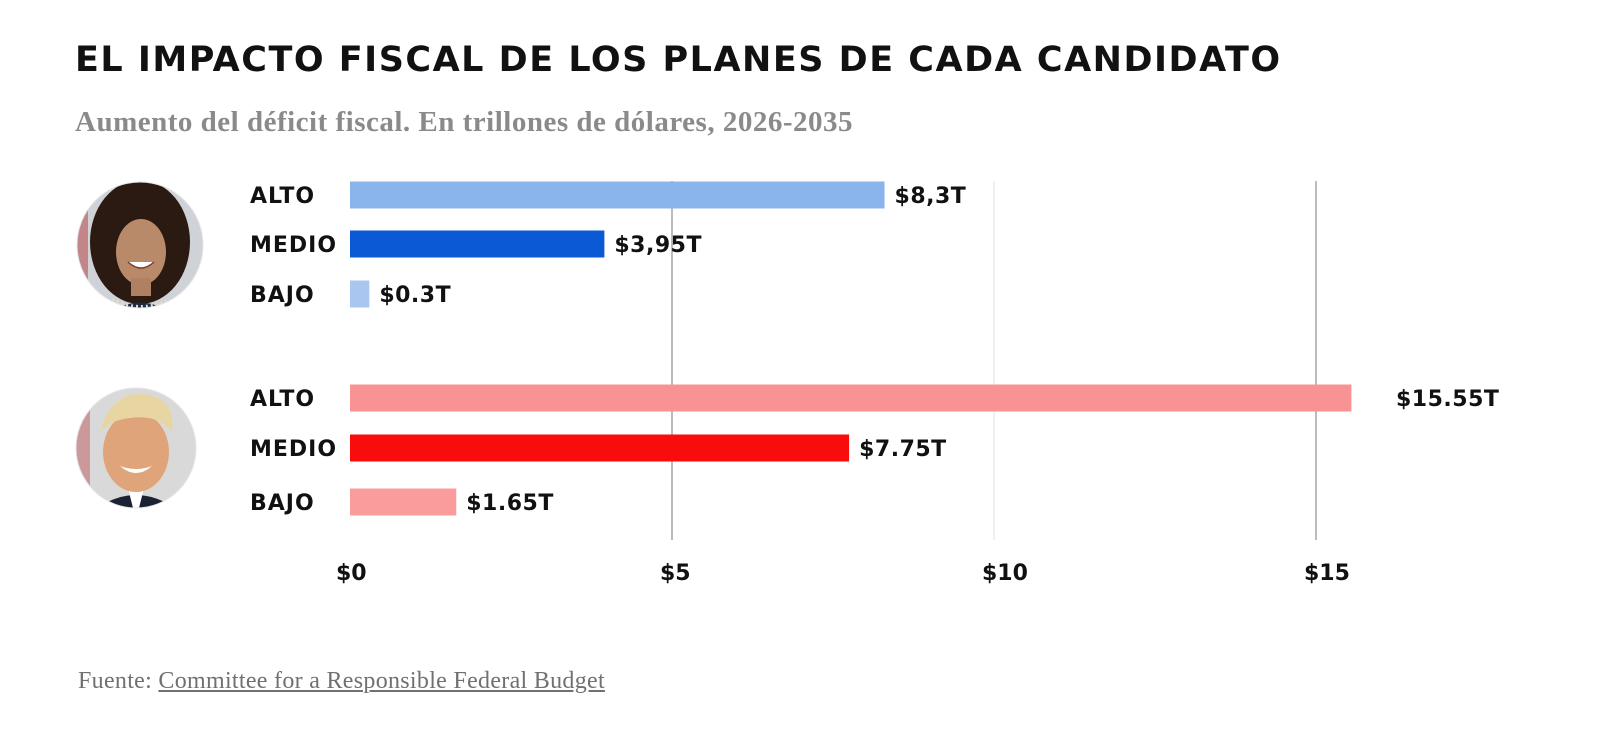 Image resolution: width=1600 pixels, height=738 pixels. I want to click on source-prefix: Fuente:, so click(115, 681).